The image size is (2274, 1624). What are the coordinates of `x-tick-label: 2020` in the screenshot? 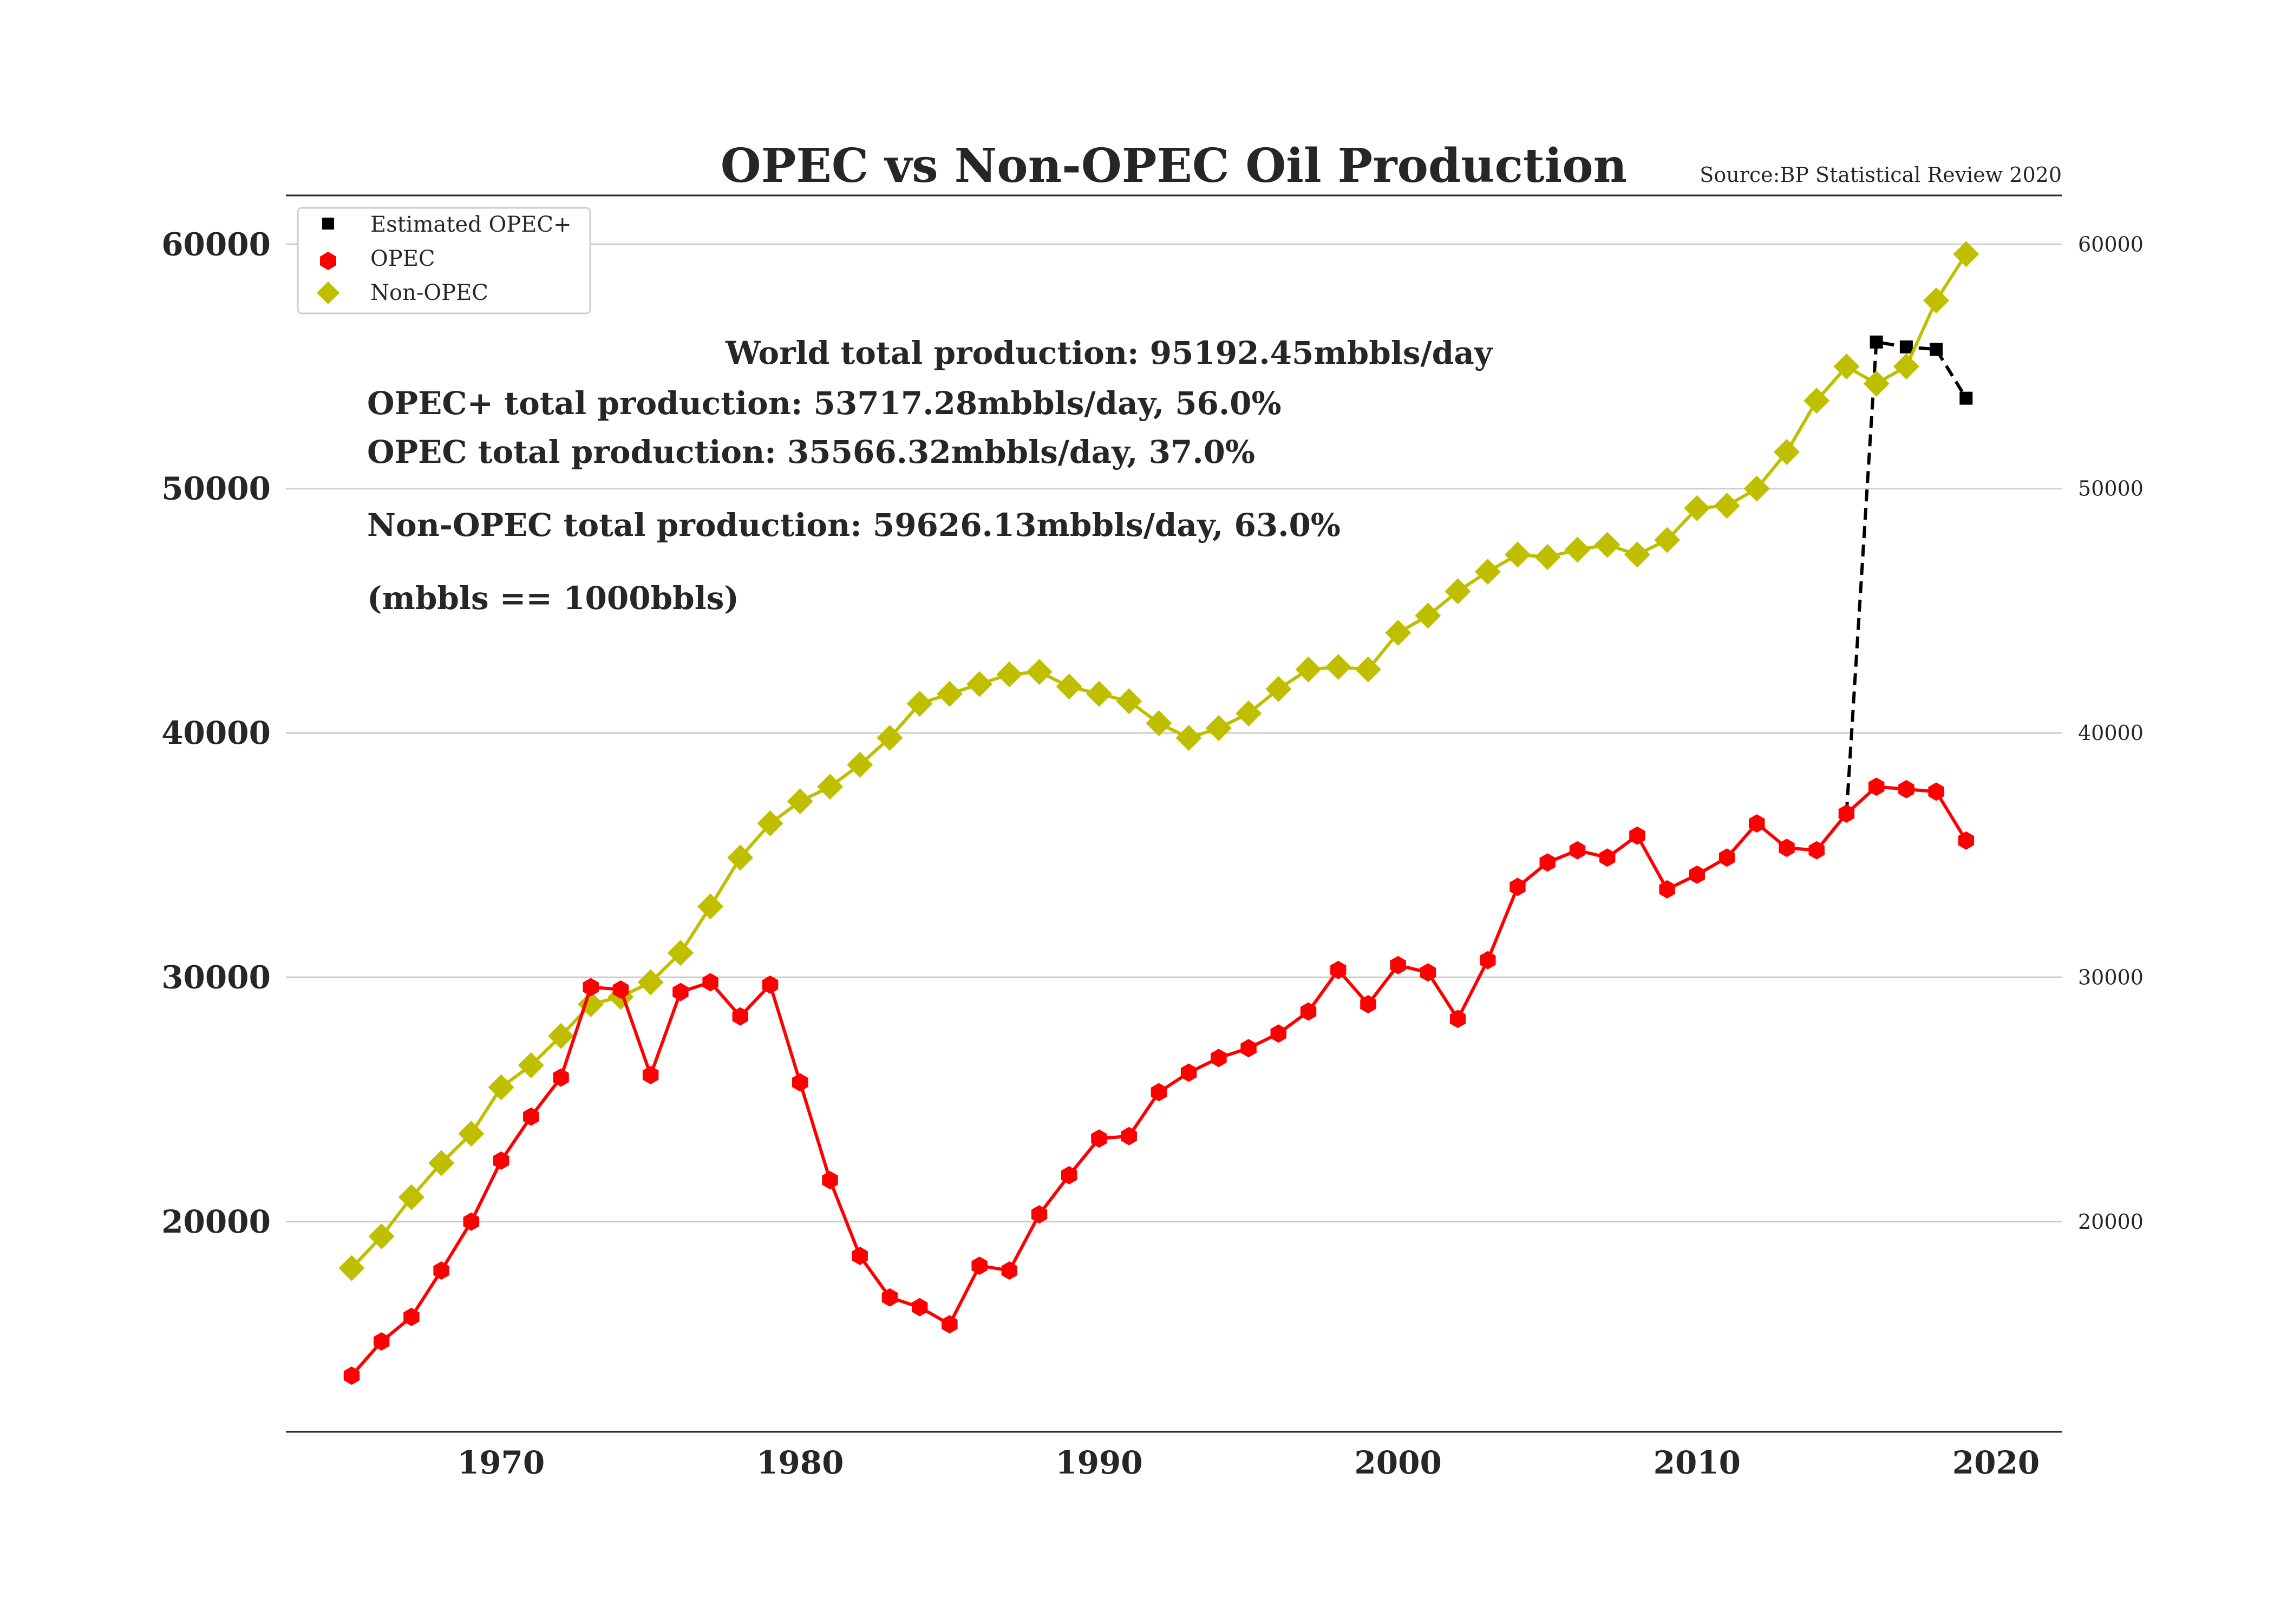 It's located at (1996, 1462).